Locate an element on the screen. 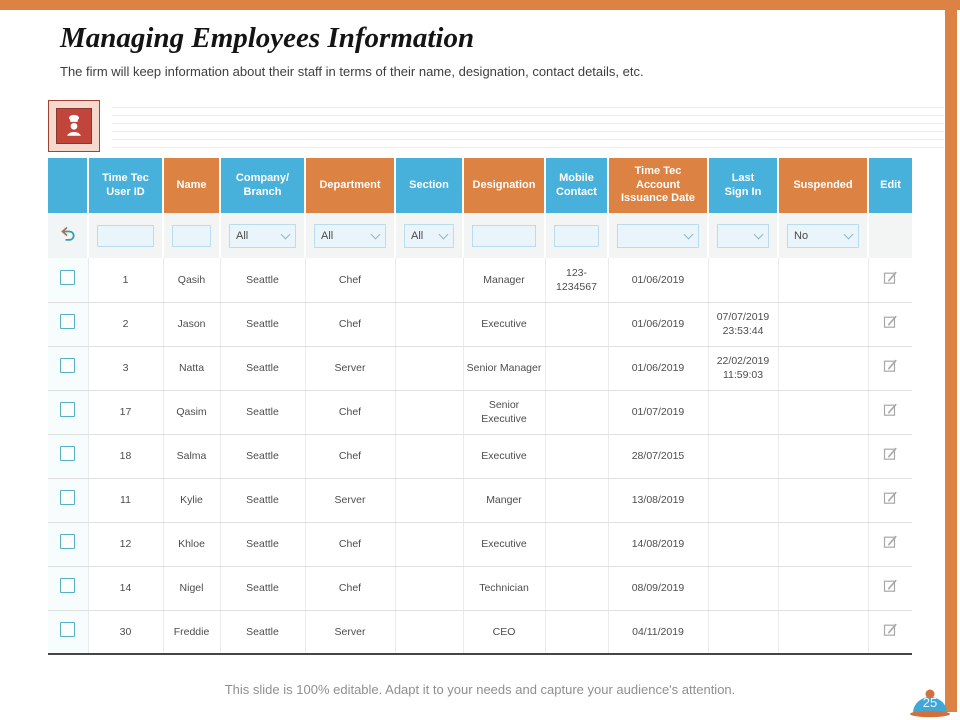 The height and width of the screenshot is (720, 960). right-accent-bar is located at coordinates (951, 356).